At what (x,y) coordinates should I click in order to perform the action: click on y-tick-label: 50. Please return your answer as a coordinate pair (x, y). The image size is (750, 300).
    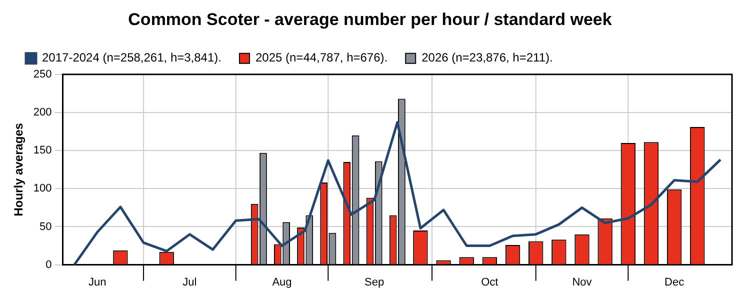
    Looking at the image, I should click on (46, 226).